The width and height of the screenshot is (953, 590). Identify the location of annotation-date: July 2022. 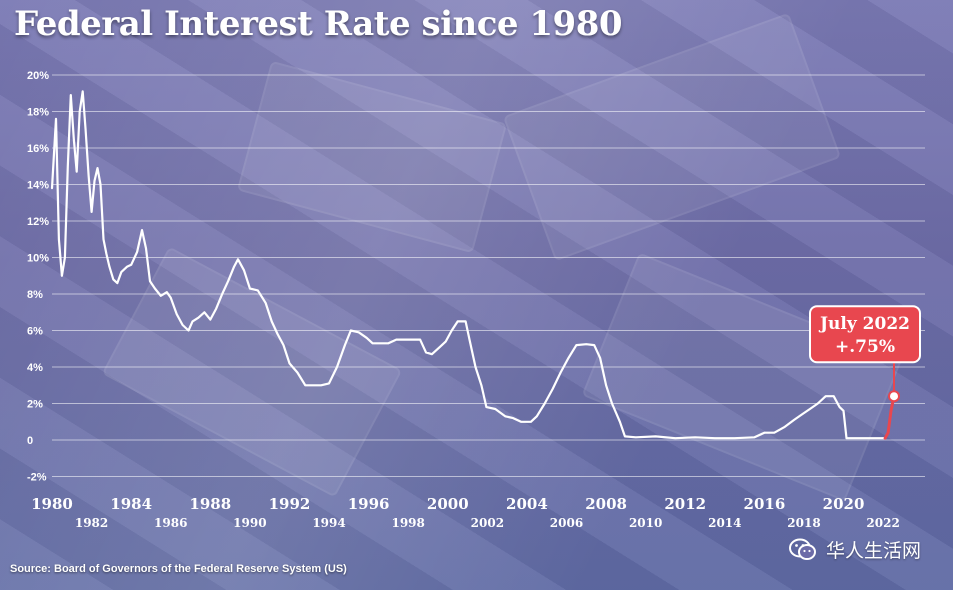
(864, 324).